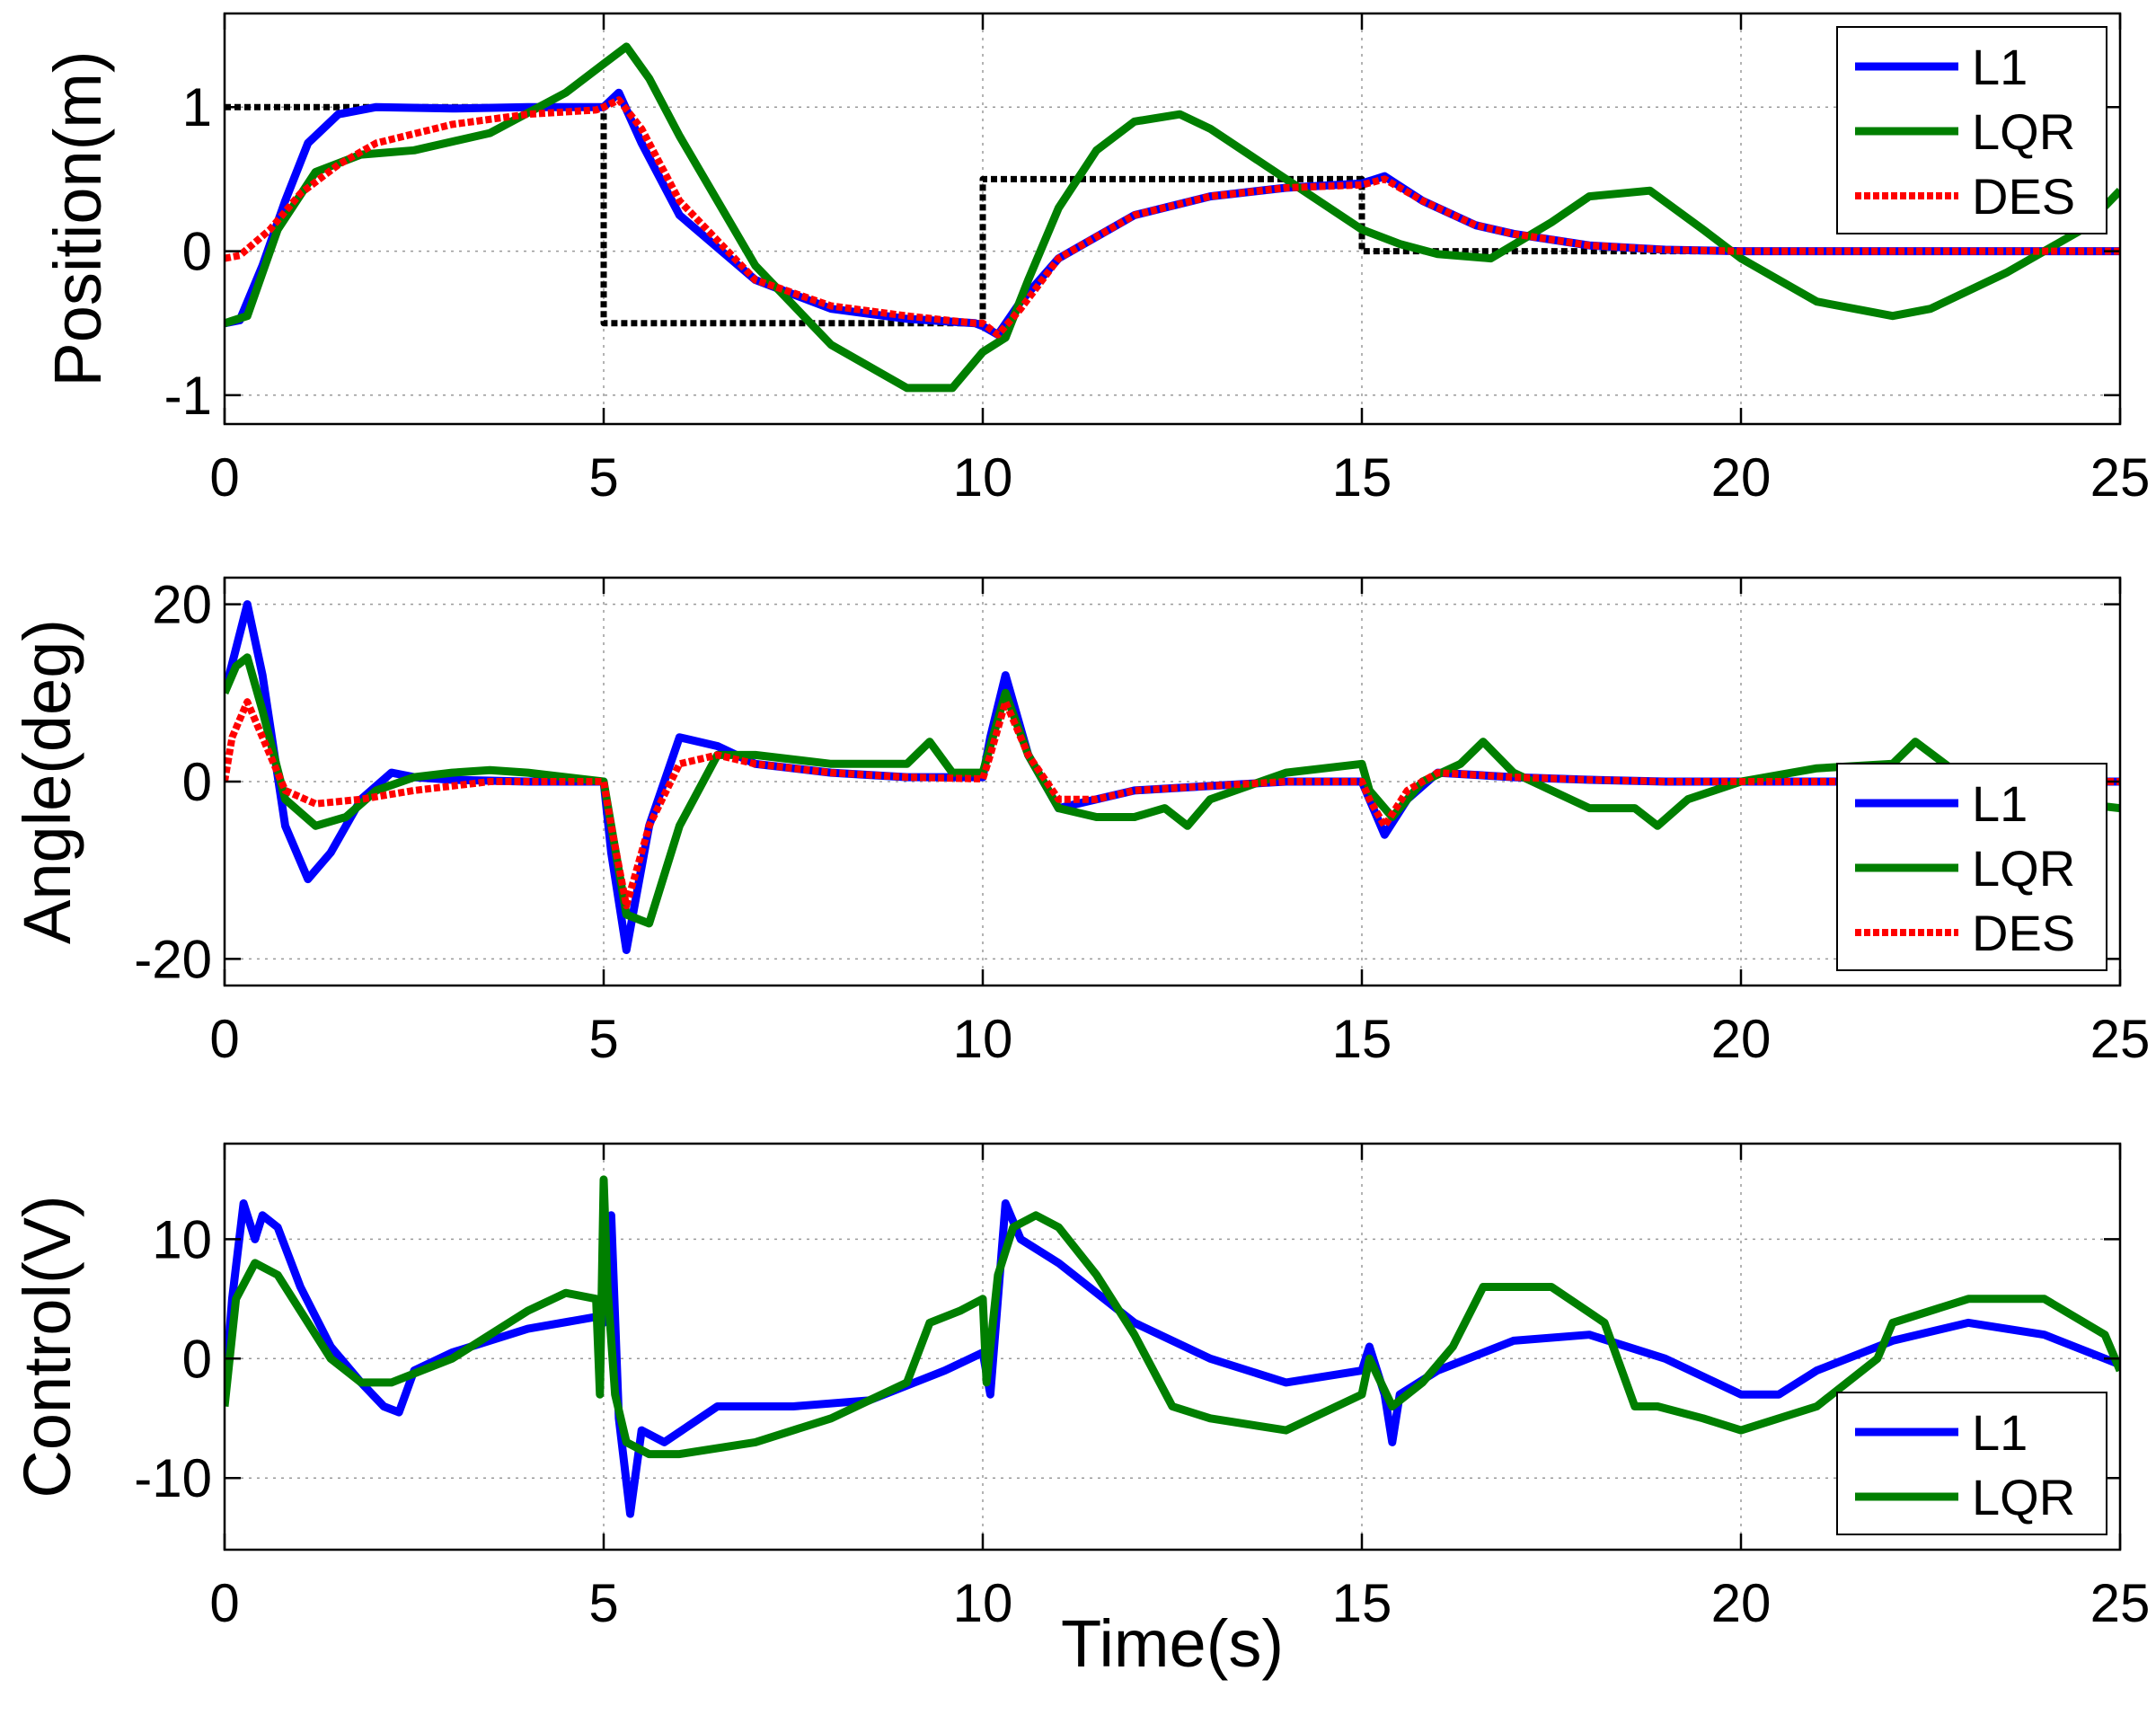 The width and height of the screenshot is (2156, 1715). What do you see at coordinates (47, 781) in the screenshot?
I see `y-axis-label: Angle(deg)` at bounding box center [47, 781].